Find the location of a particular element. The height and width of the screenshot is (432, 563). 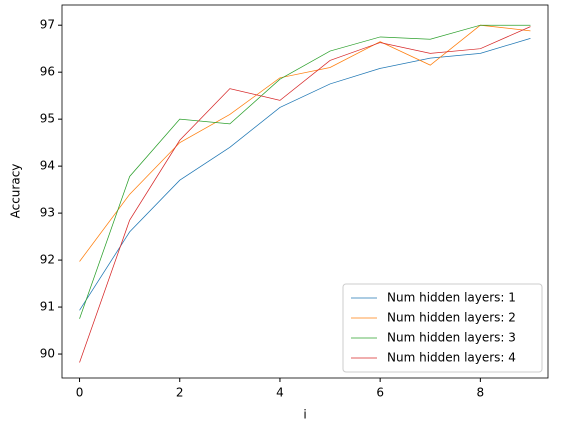

legend-label: Num hidden layers: 1 is located at coordinates (451, 298).